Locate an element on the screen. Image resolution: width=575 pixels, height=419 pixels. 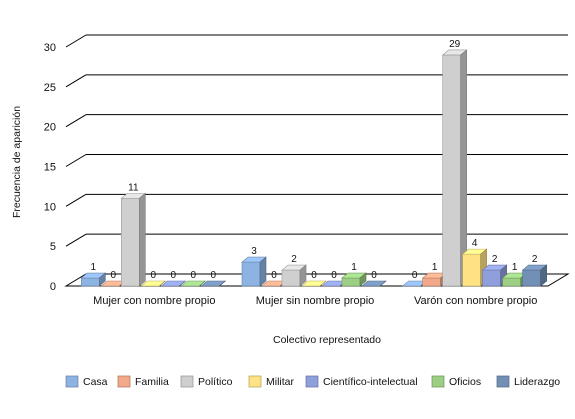
legend-label: Científico-intelectual is located at coordinates (370, 382).